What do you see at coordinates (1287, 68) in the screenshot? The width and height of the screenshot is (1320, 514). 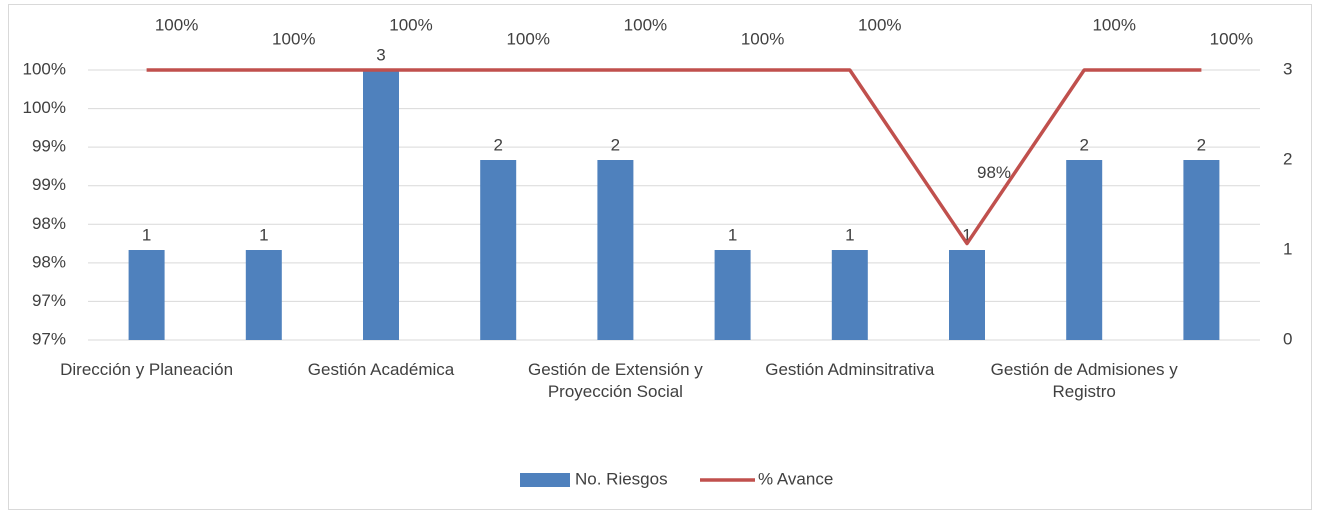 I see `y2-tick-label: 3` at bounding box center [1287, 68].